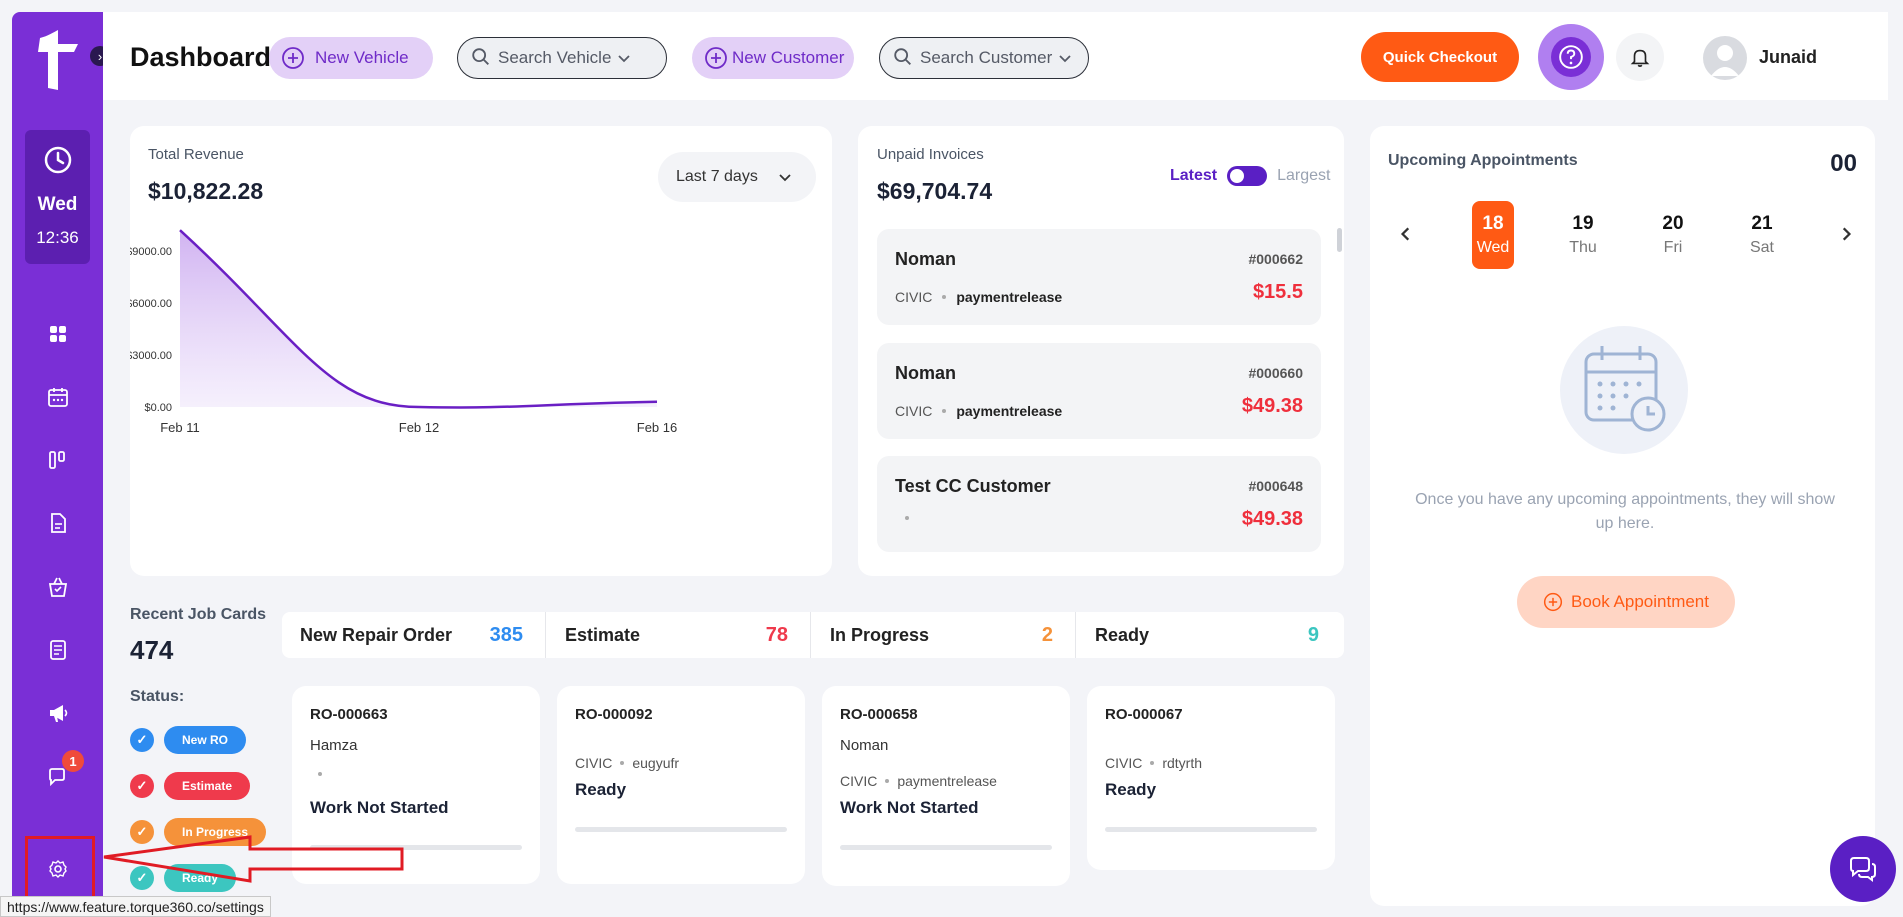 The image size is (1903, 917). Describe the element at coordinates (555, 57) in the screenshot. I see `search-vehicle-label: Search Vehicle` at that location.